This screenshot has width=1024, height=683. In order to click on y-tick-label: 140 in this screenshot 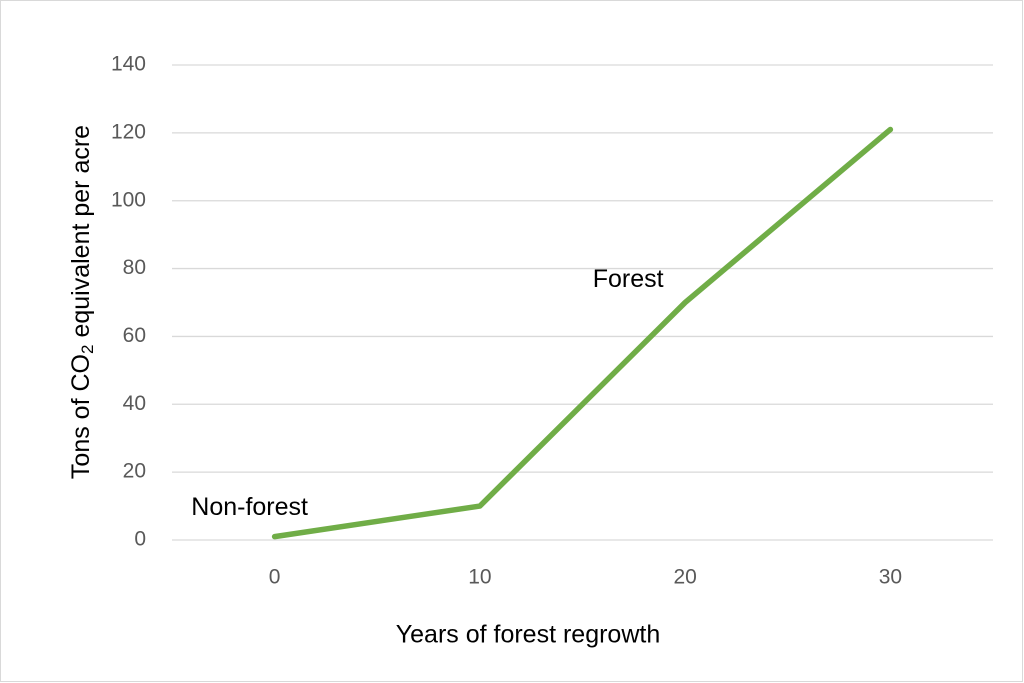, I will do `click(128, 64)`.